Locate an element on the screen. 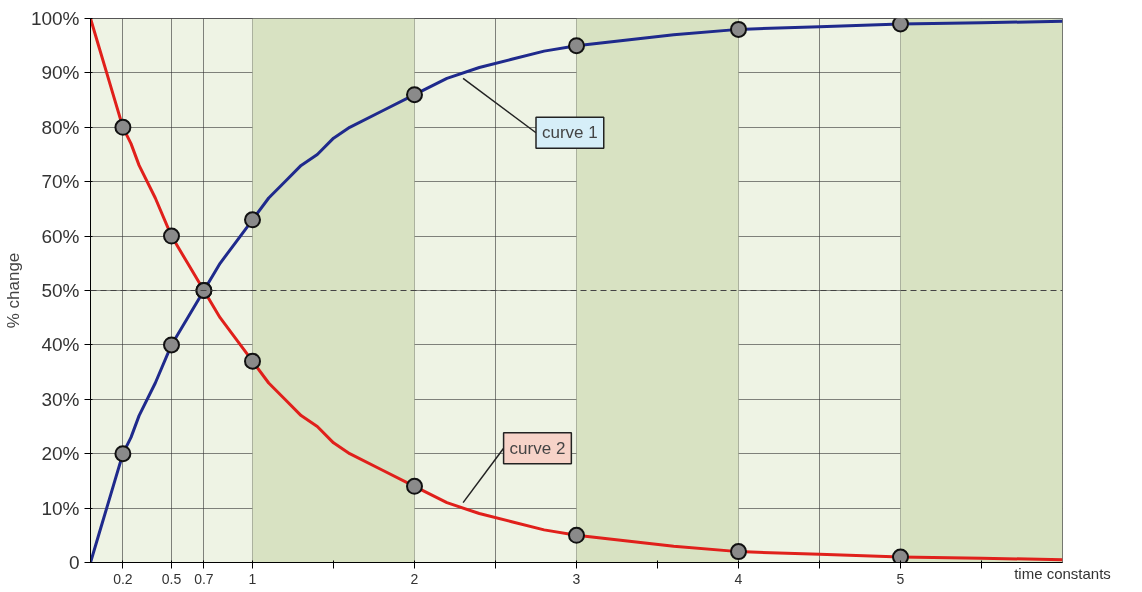 This screenshot has width=1142, height=592. y-tick-label: 70% is located at coordinates (60, 182).